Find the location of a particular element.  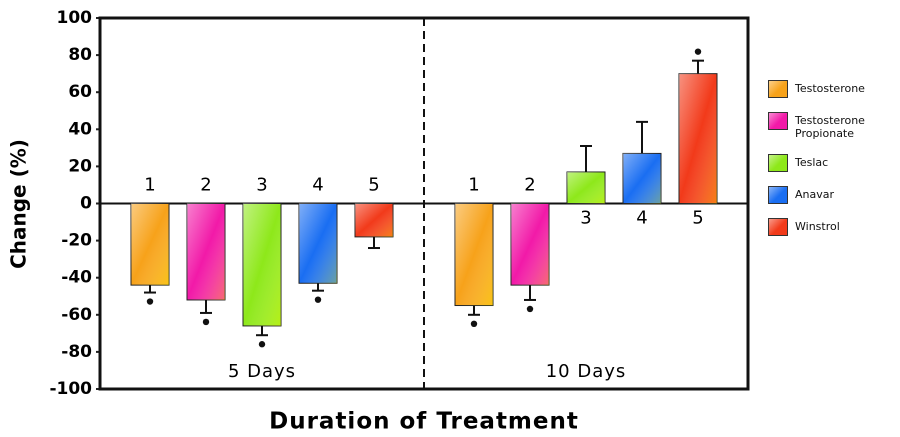

legend-label: Winstrol is located at coordinates (817, 226).